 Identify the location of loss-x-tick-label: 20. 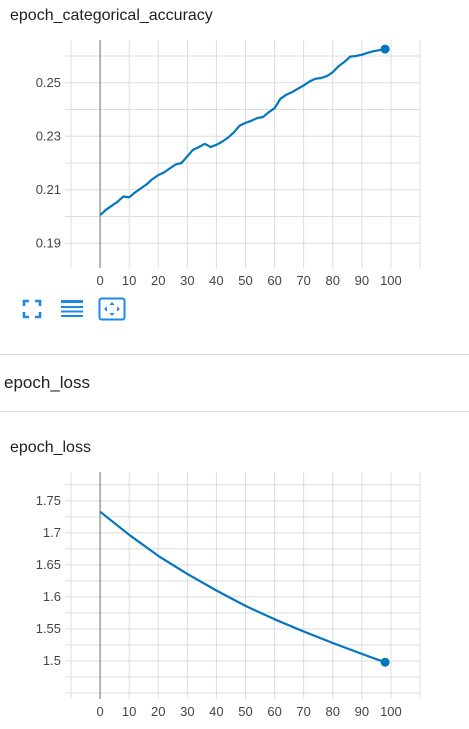
(158, 711).